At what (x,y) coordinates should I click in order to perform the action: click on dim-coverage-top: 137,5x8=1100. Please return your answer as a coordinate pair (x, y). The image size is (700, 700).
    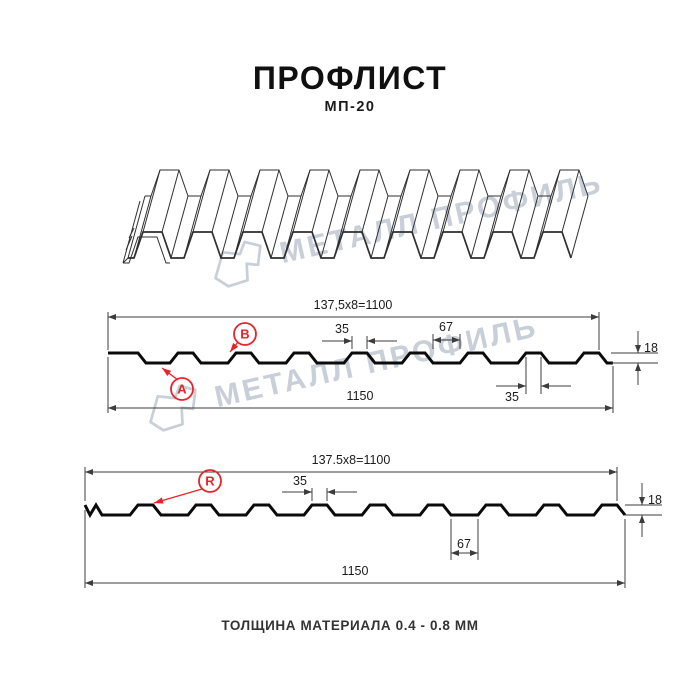
    Looking at the image, I should click on (353, 305).